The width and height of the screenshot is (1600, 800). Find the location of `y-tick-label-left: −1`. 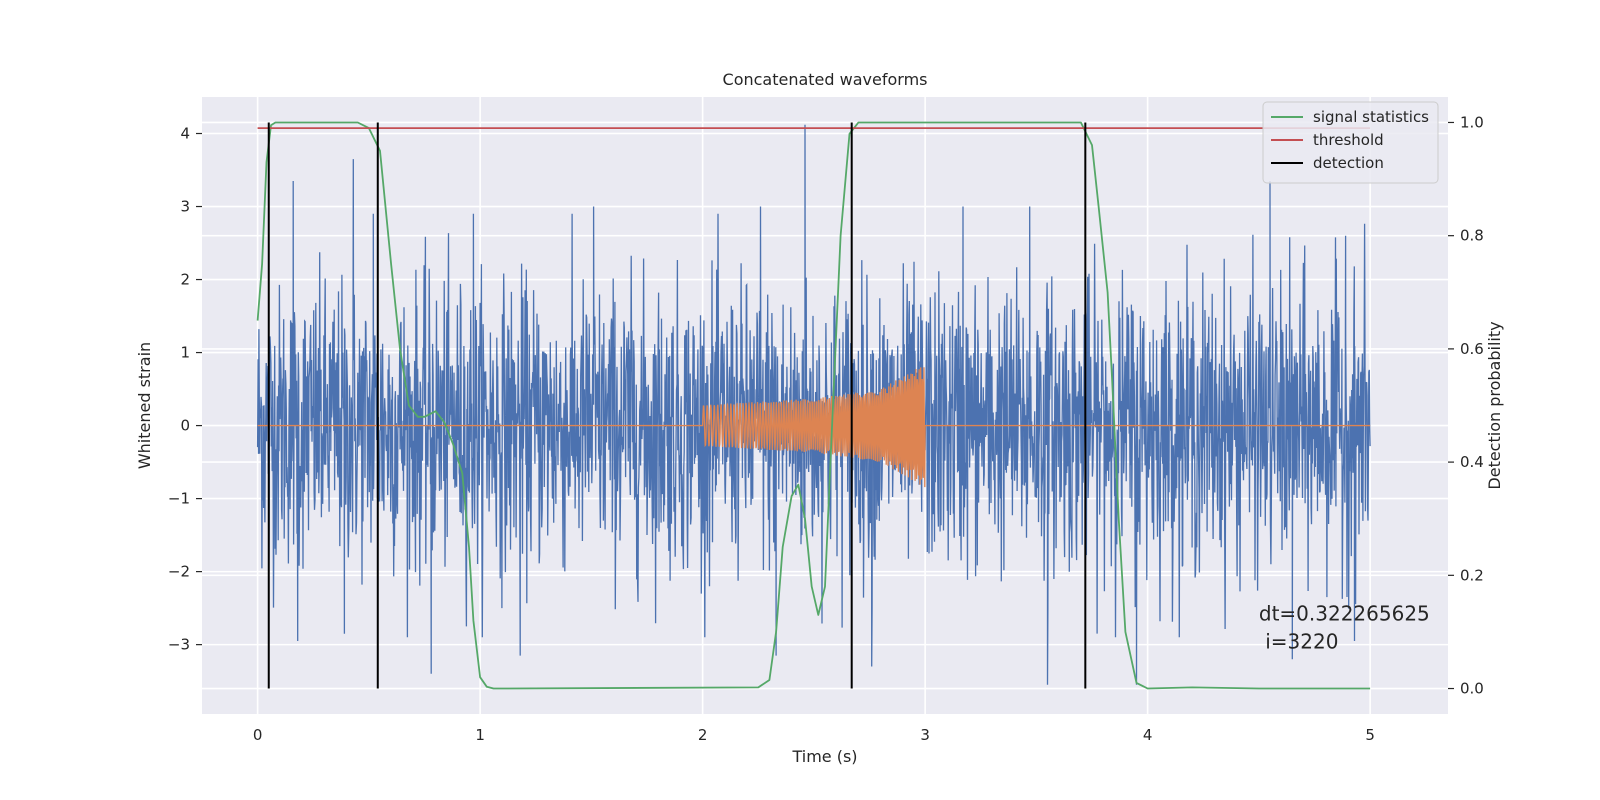

y-tick-label-left: −1 is located at coordinates (179, 499).